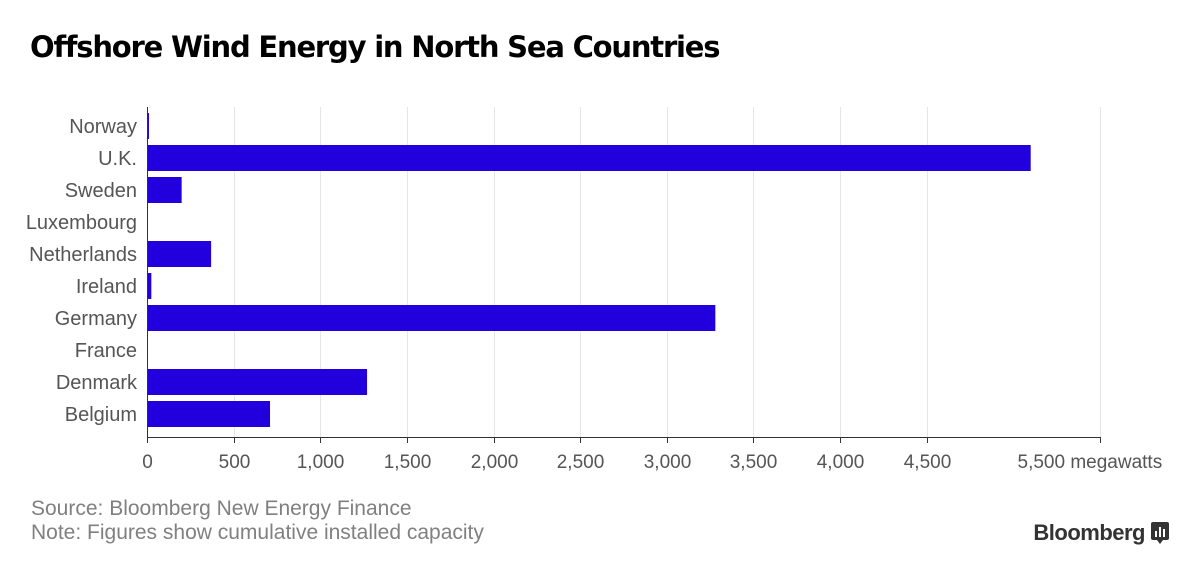 The height and width of the screenshot is (577, 1200). Describe the element at coordinates (408, 462) in the screenshot. I see `x-tick-label: 1,500` at that location.